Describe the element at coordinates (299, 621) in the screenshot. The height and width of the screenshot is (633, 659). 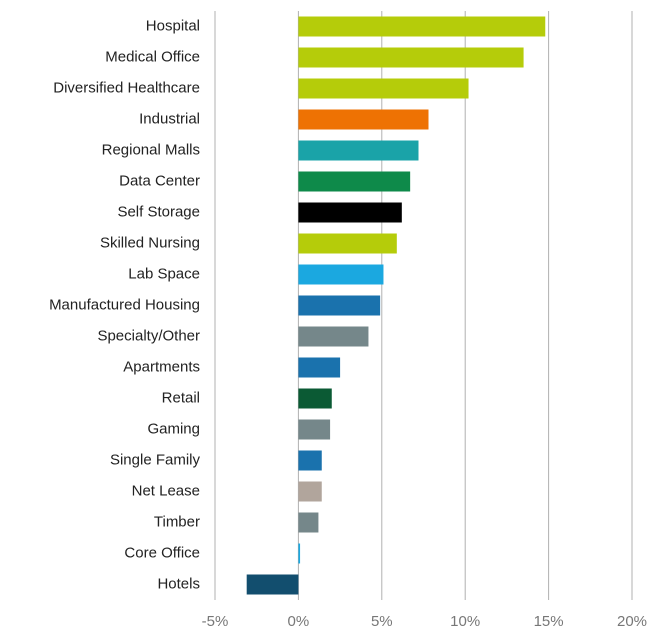
I see `x-tick-label: 0%` at that location.